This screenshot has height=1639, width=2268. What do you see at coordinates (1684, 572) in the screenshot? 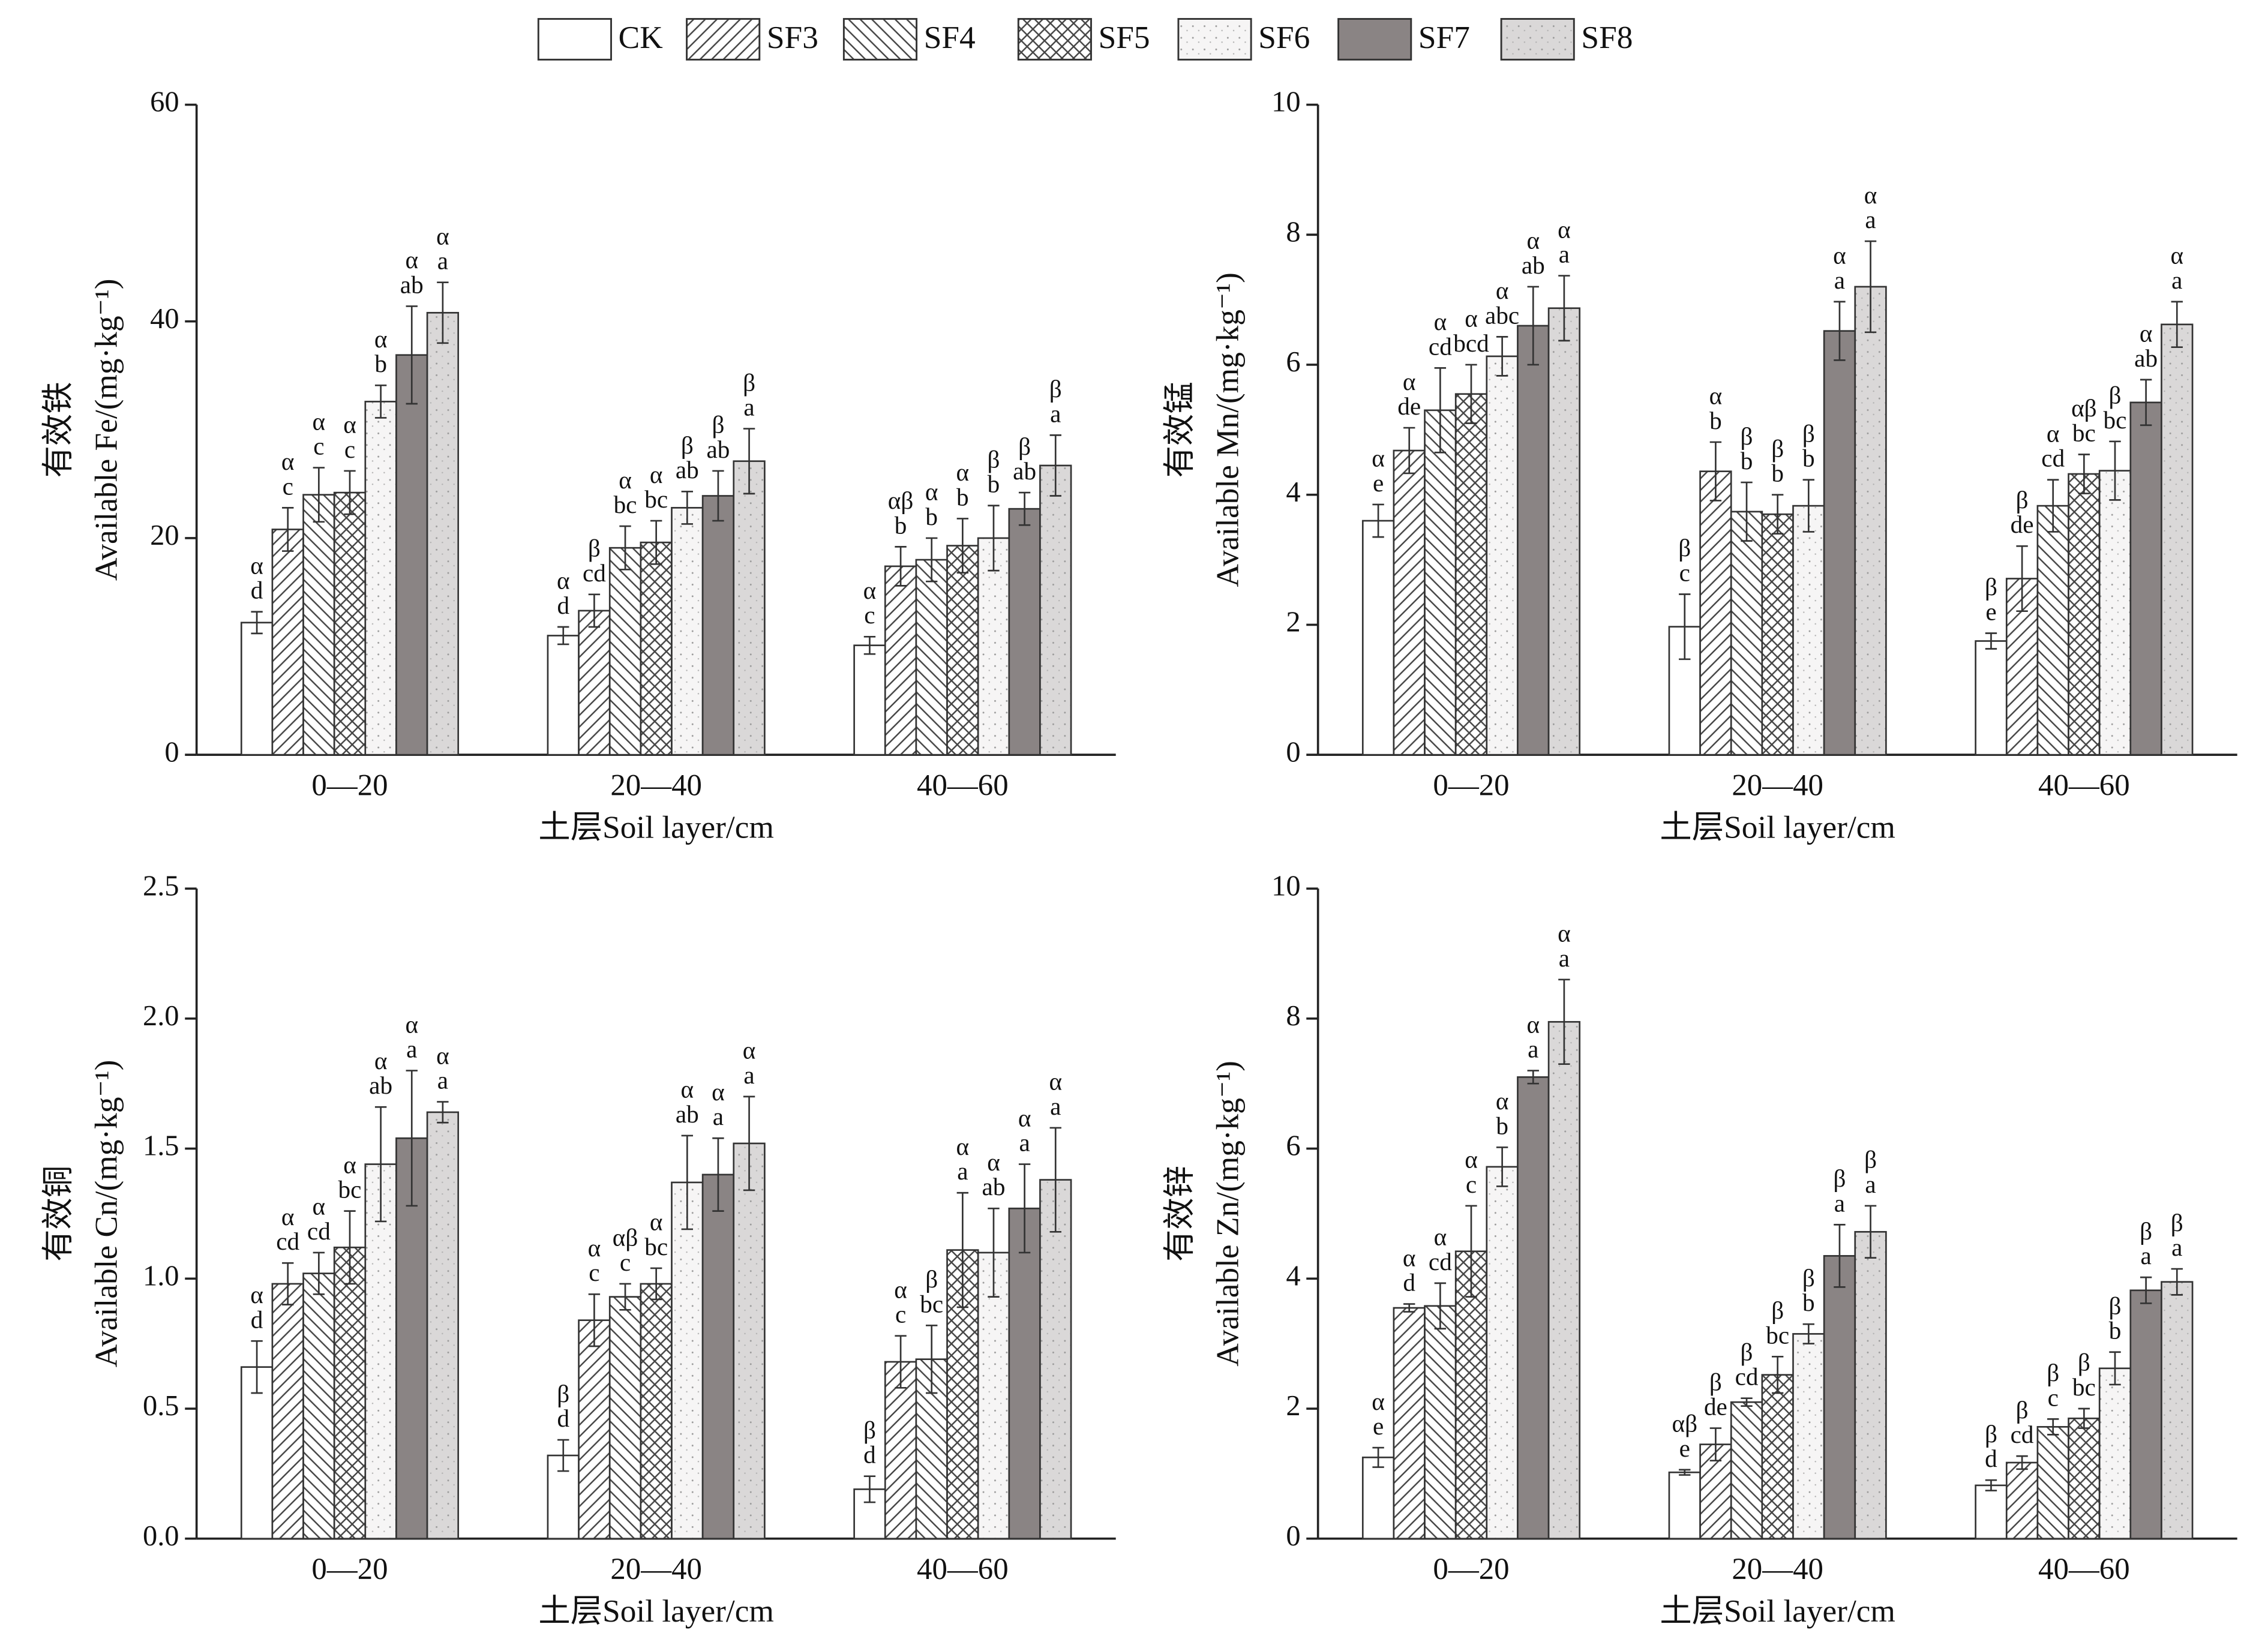
I see `significance-letter: c` at bounding box center [1684, 572].